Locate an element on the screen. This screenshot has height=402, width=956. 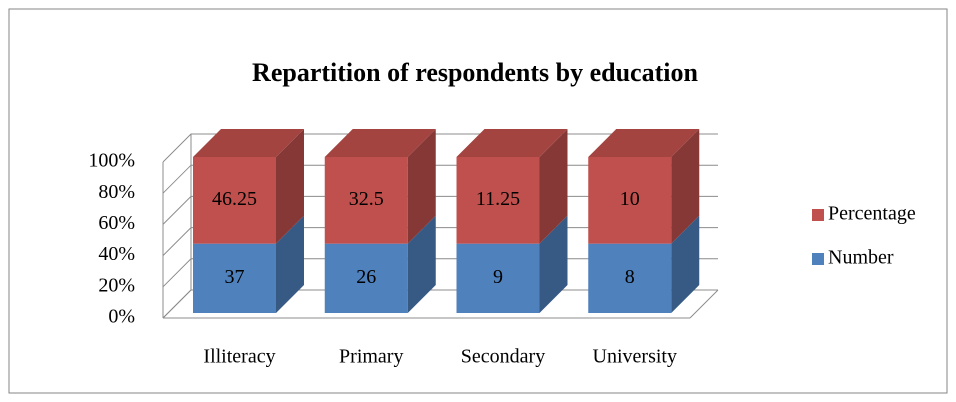
y-tick-label: 40% is located at coordinates (116, 254).